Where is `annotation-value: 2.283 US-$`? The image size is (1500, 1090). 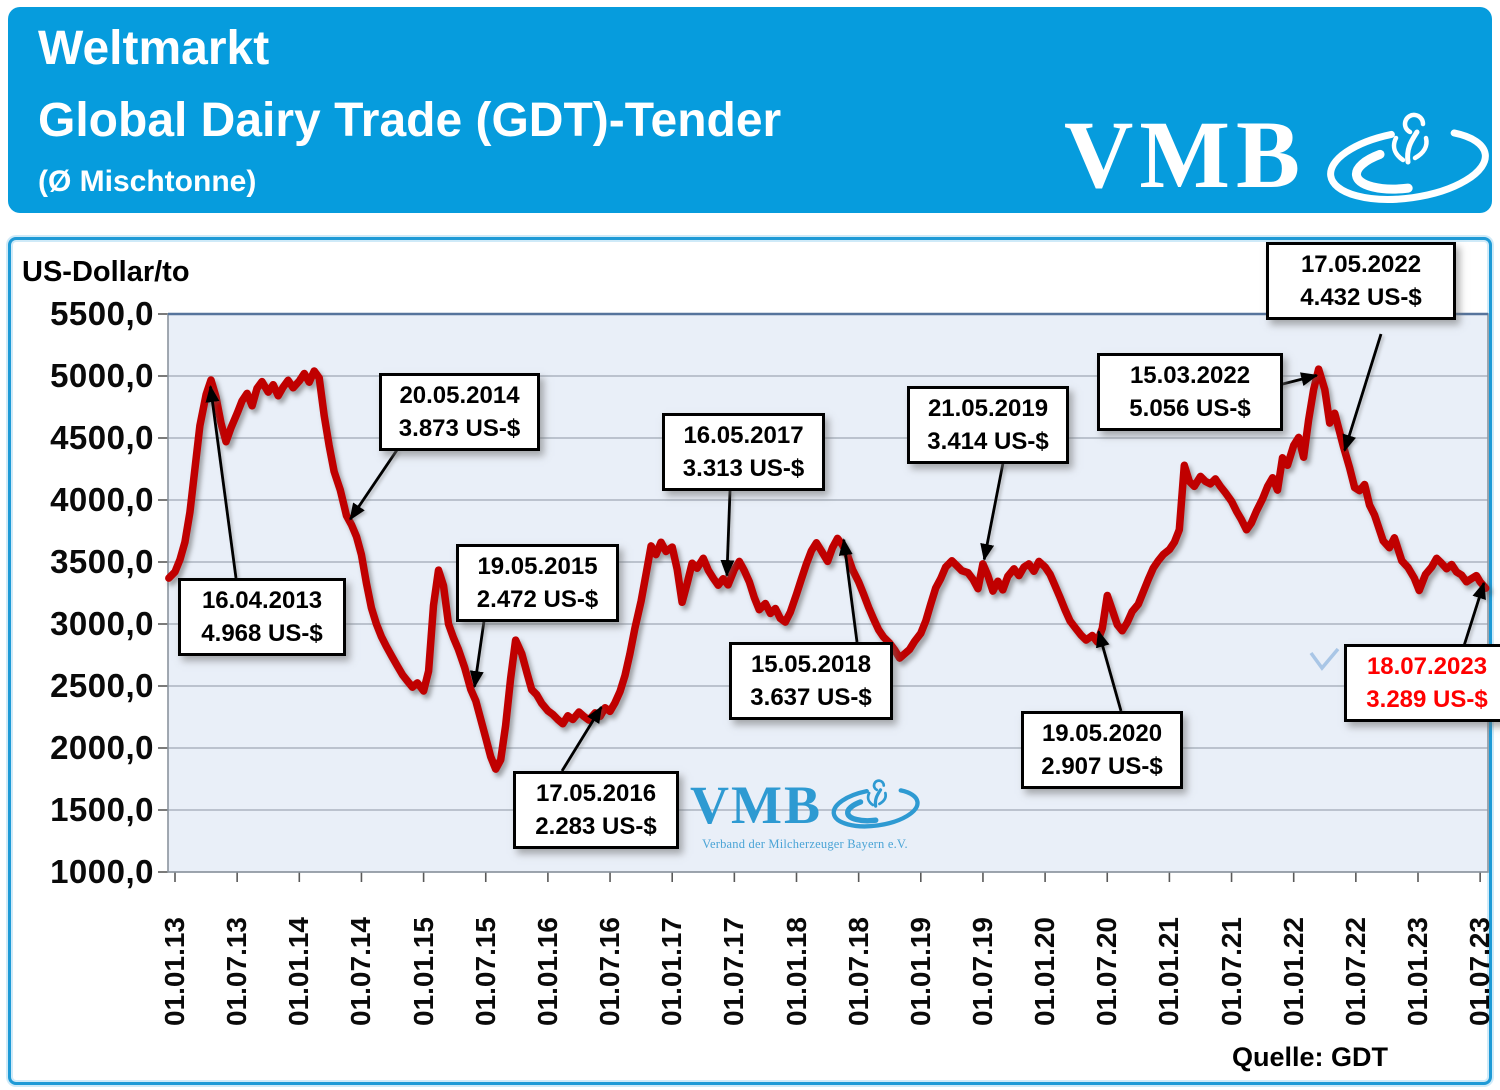 annotation-value: 2.283 US-$ is located at coordinates (596, 826).